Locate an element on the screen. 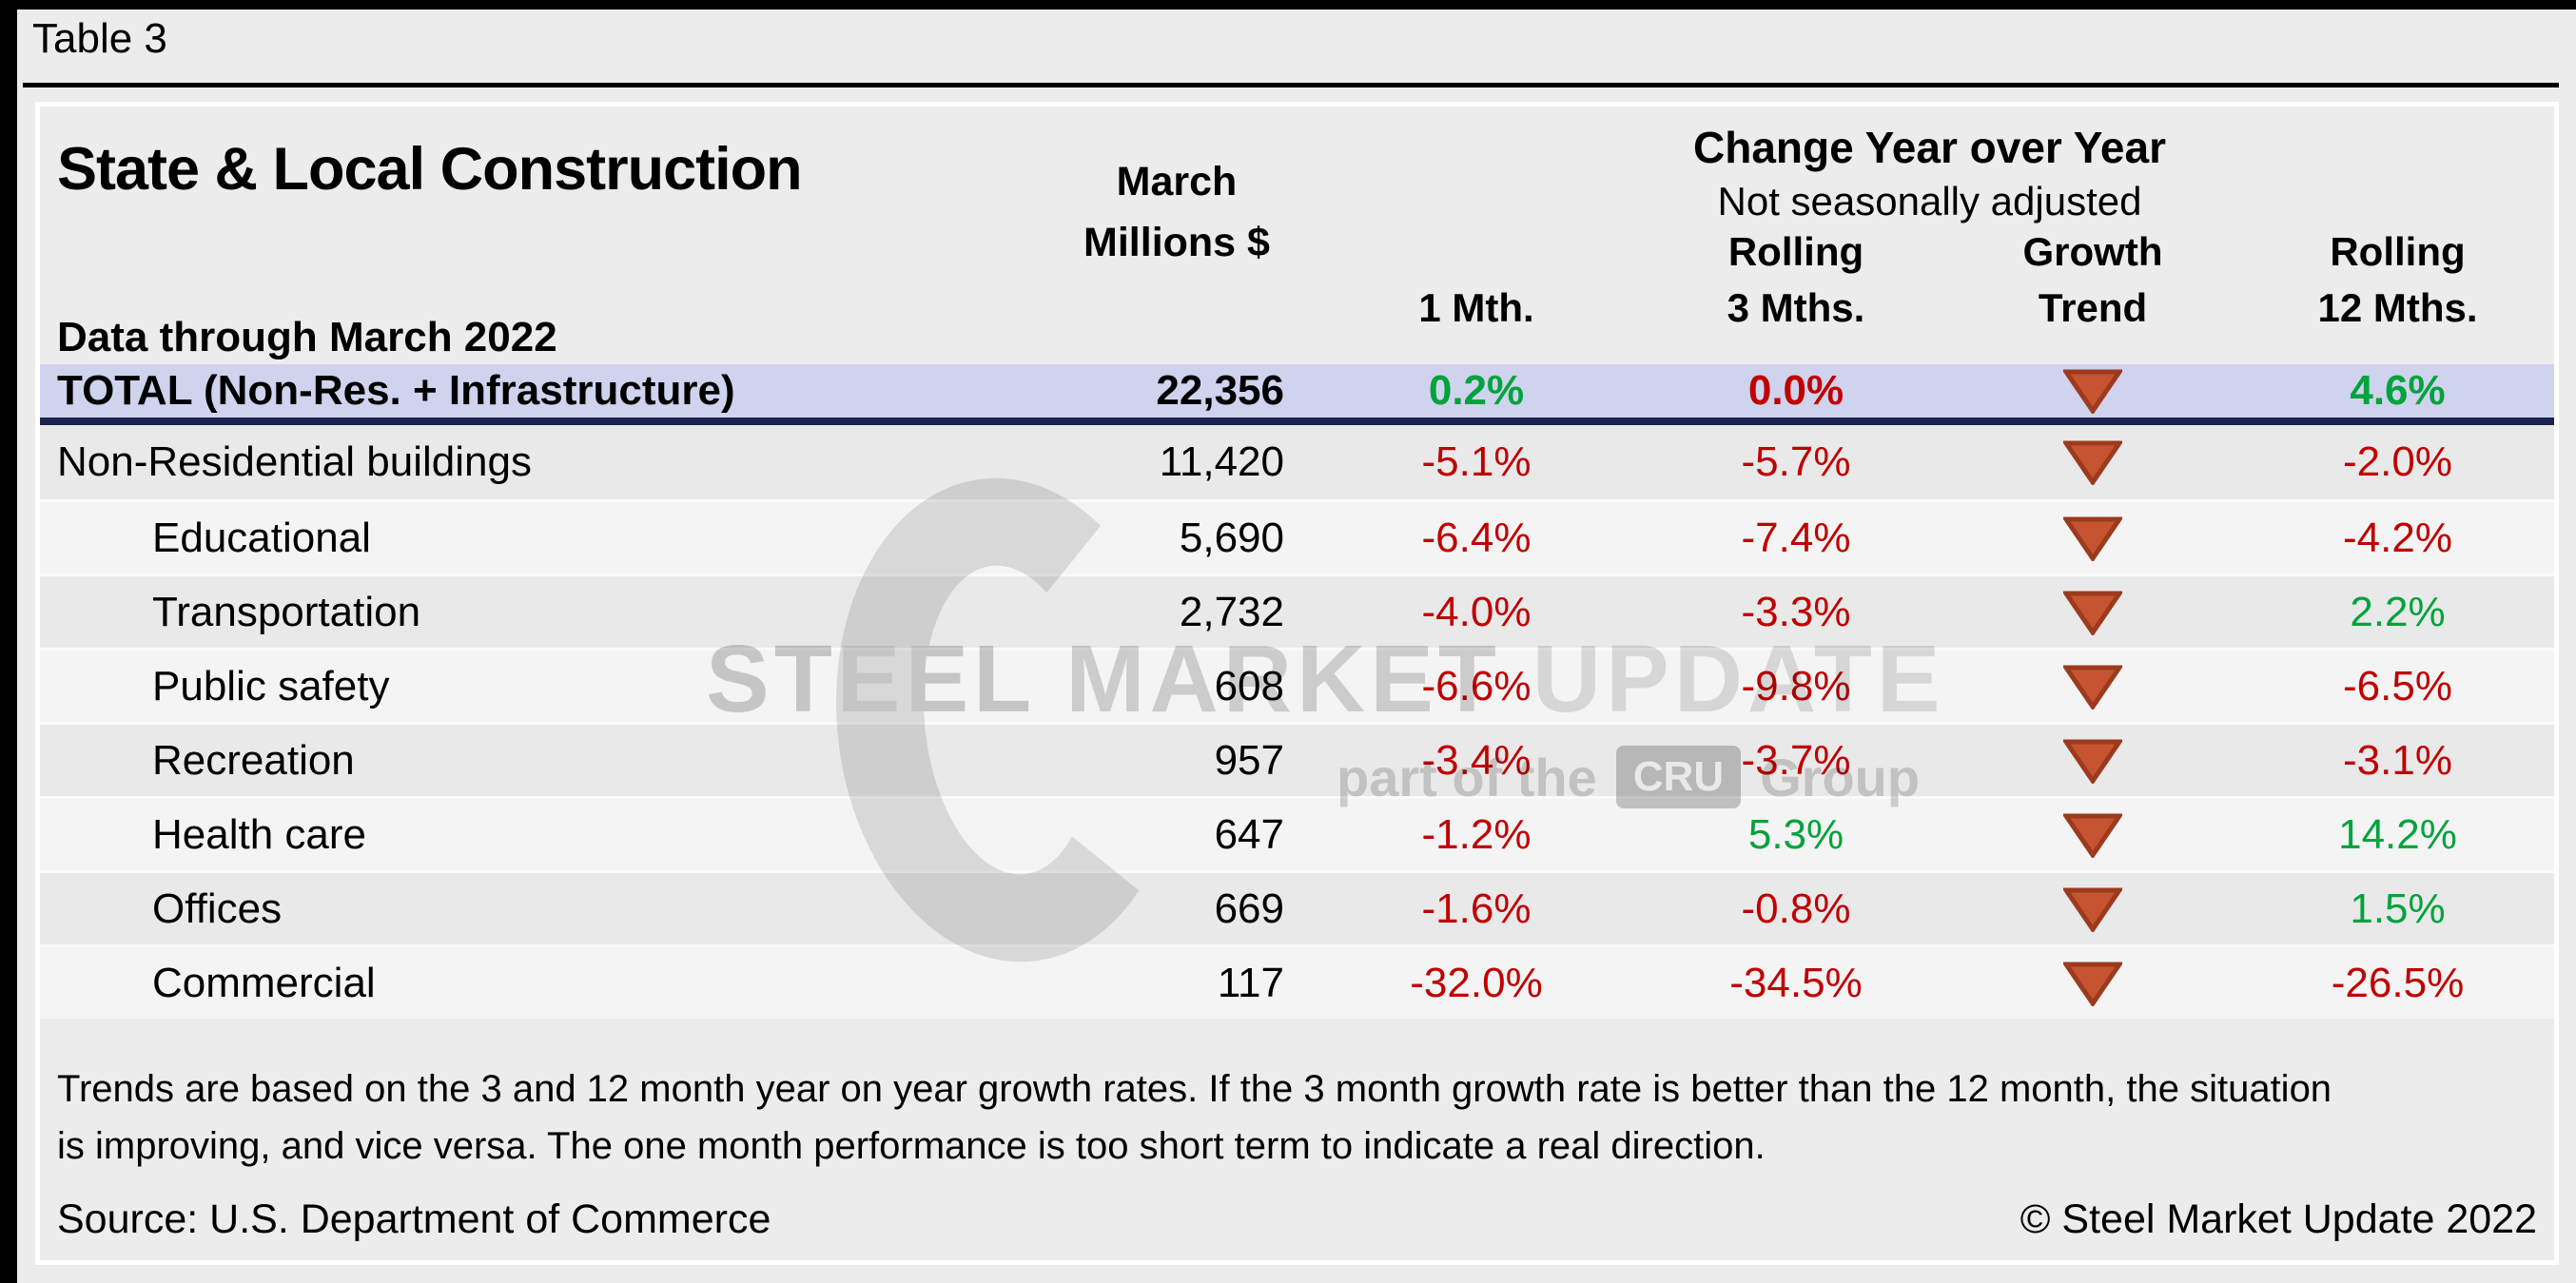  millions-line2: Millions $ is located at coordinates (1176, 243).